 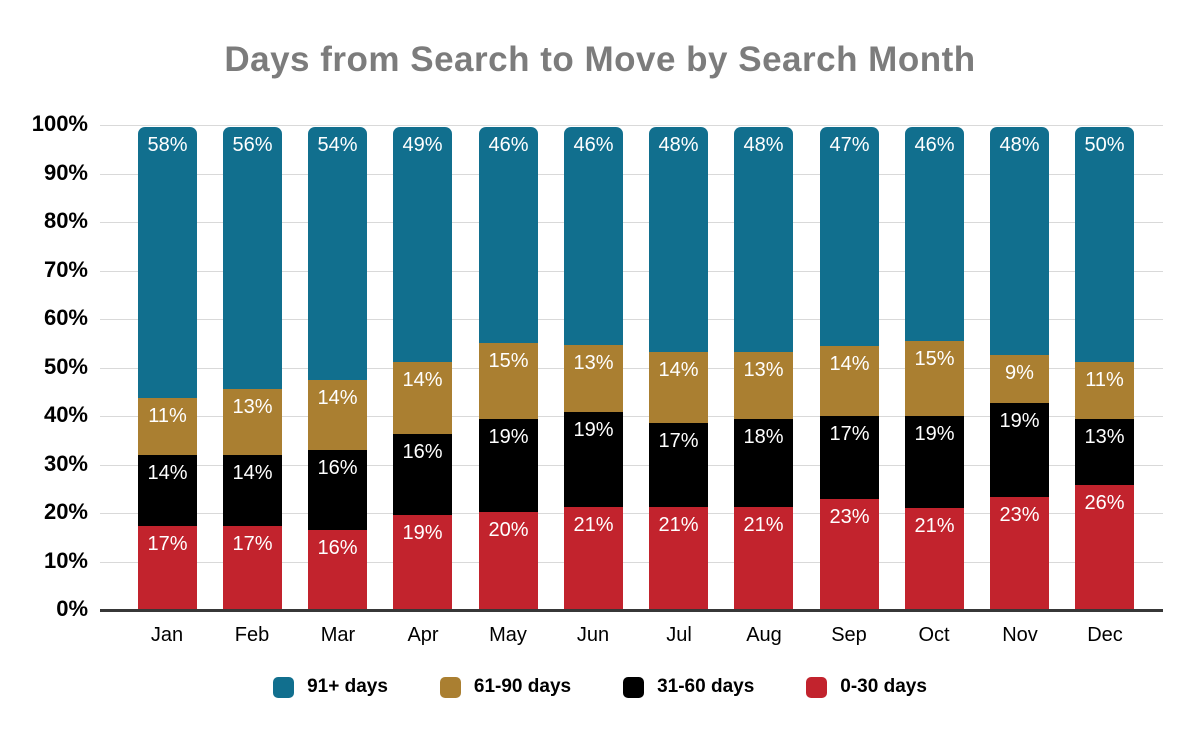 I want to click on bar-jul: 48% 14% 17% 21%, so click(x=678, y=368).